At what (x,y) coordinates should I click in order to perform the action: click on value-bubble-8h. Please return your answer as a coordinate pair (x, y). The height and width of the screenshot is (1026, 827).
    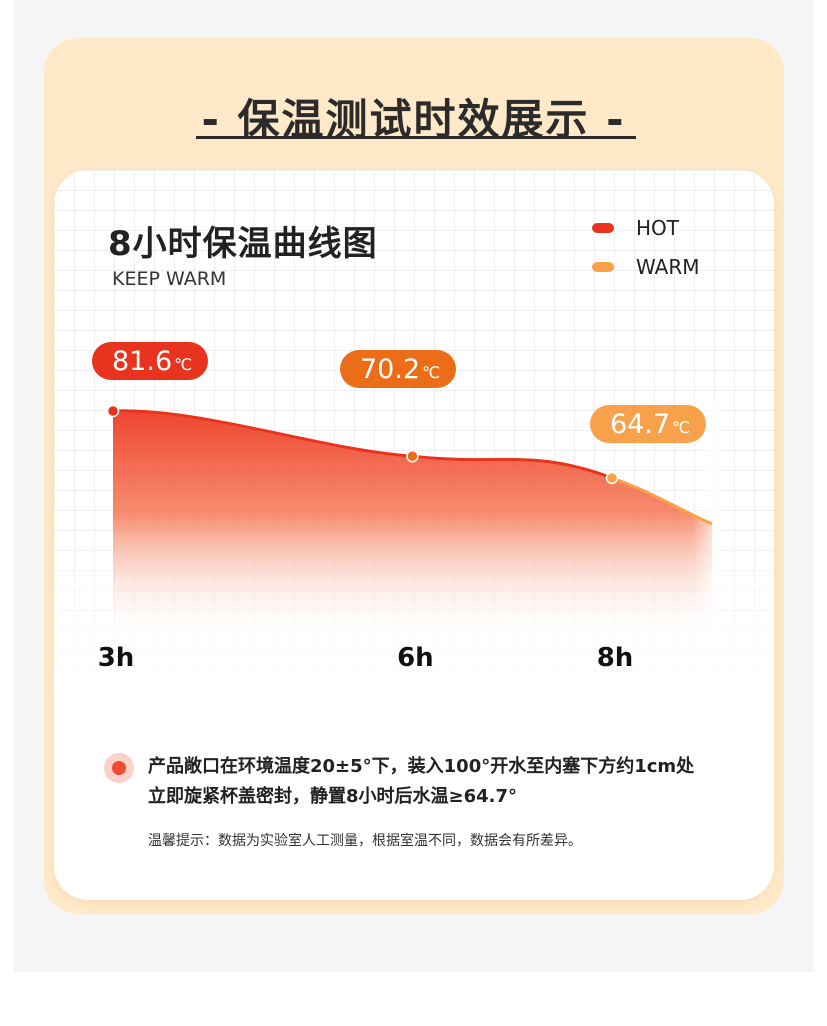
    Looking at the image, I should click on (648, 424).